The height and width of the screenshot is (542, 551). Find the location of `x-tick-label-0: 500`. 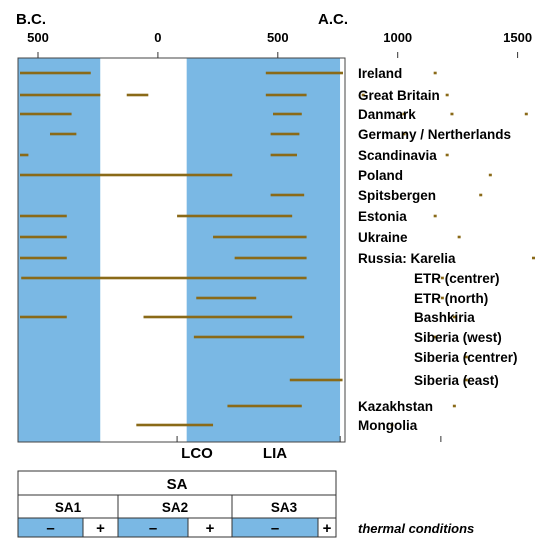

x-tick-label-0: 500 is located at coordinates (38, 37).